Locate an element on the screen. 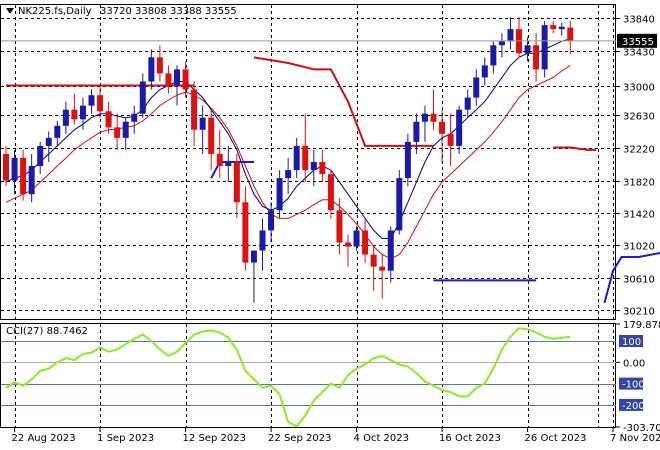 The image size is (660, 450). chart-menu-triangle-icon is located at coordinates (10, 11).